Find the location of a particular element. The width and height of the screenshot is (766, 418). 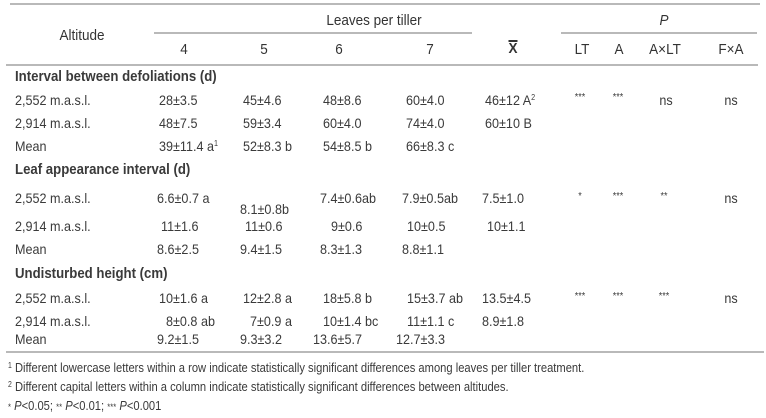

p-axlt: ** is located at coordinates (664, 196).